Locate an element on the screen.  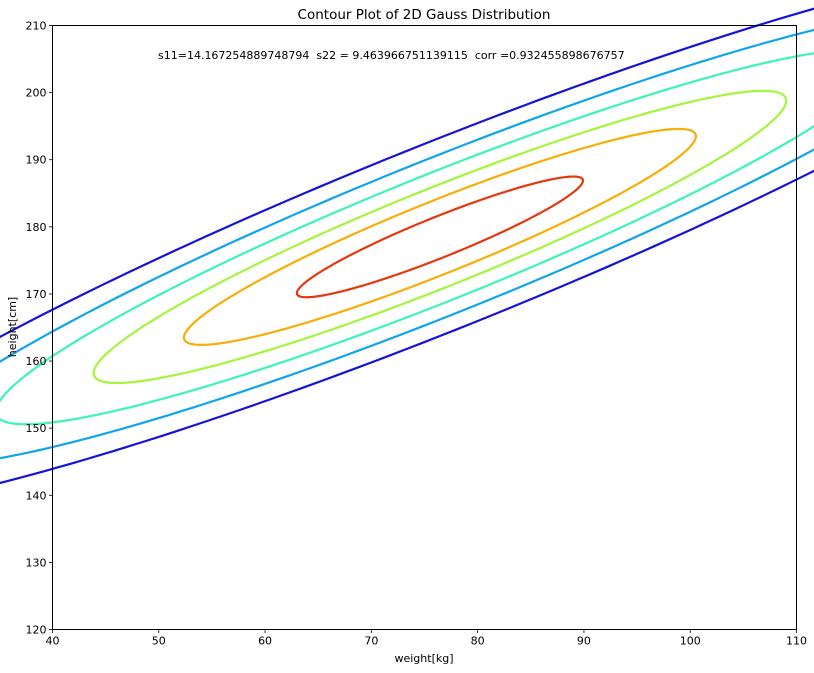
y-tick-label: 120 is located at coordinates (36, 630).